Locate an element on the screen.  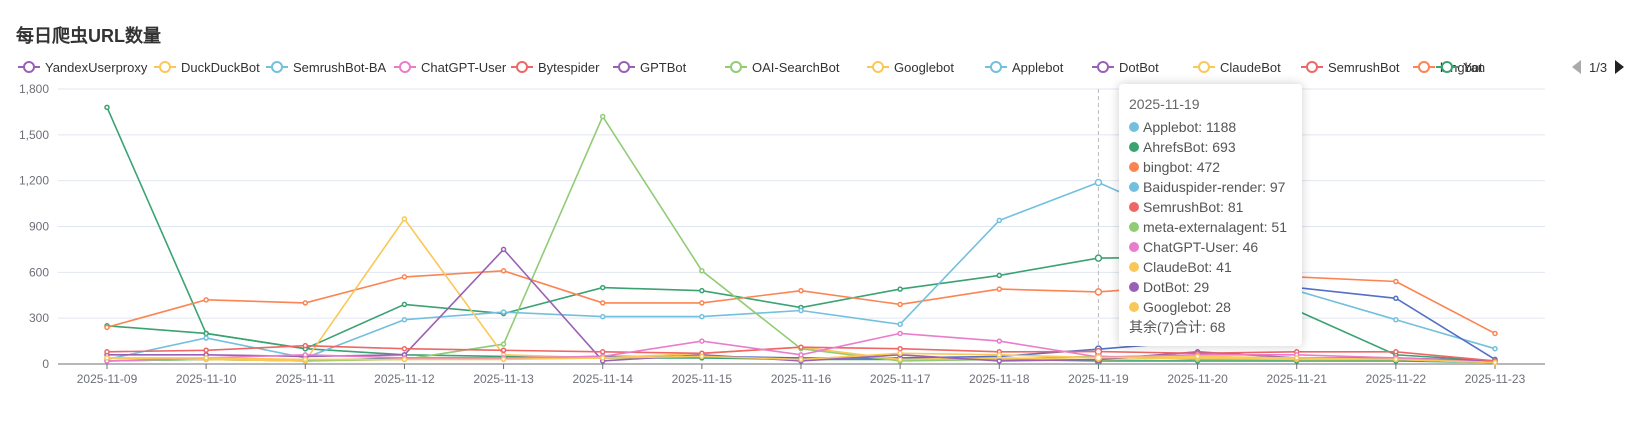
legend-label: Applebot is located at coordinates (1038, 67).